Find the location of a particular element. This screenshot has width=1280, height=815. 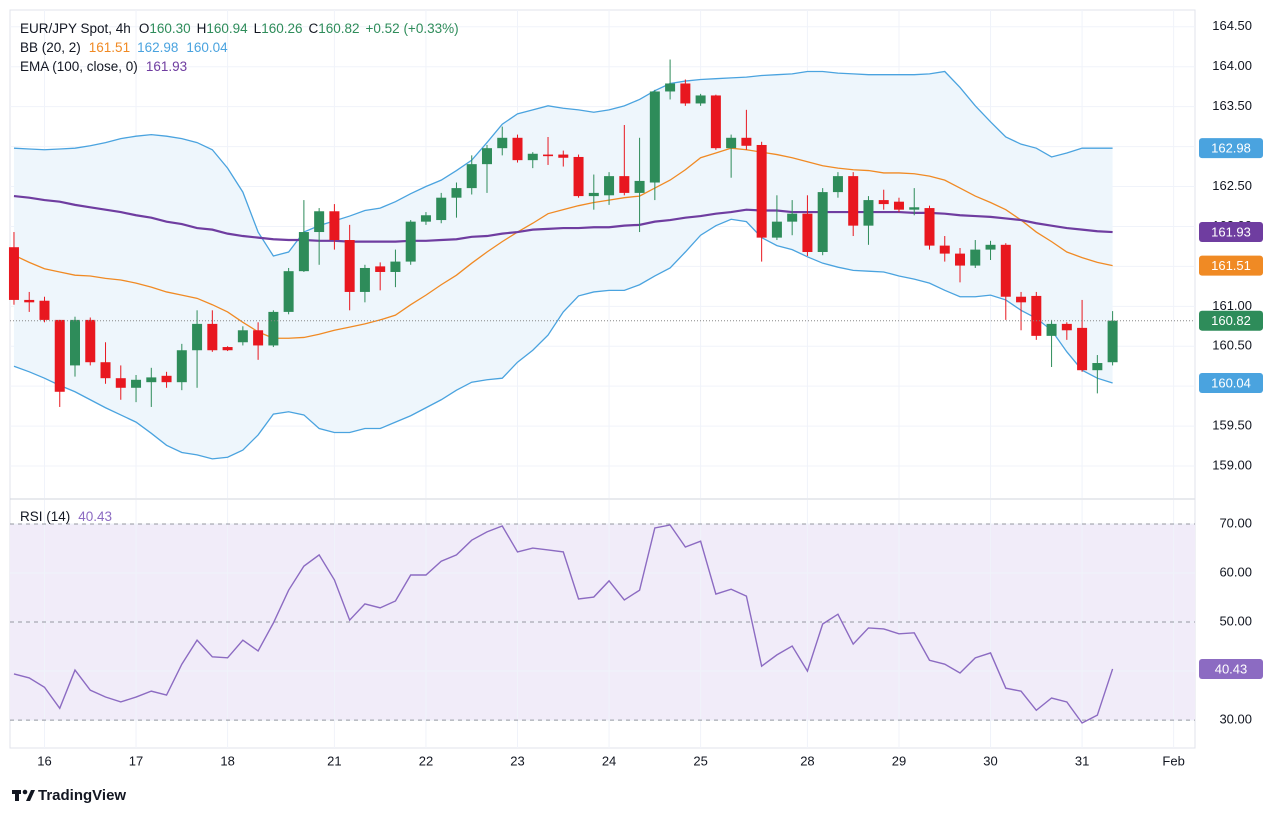

x-tick-label: 18 is located at coordinates (227, 760).